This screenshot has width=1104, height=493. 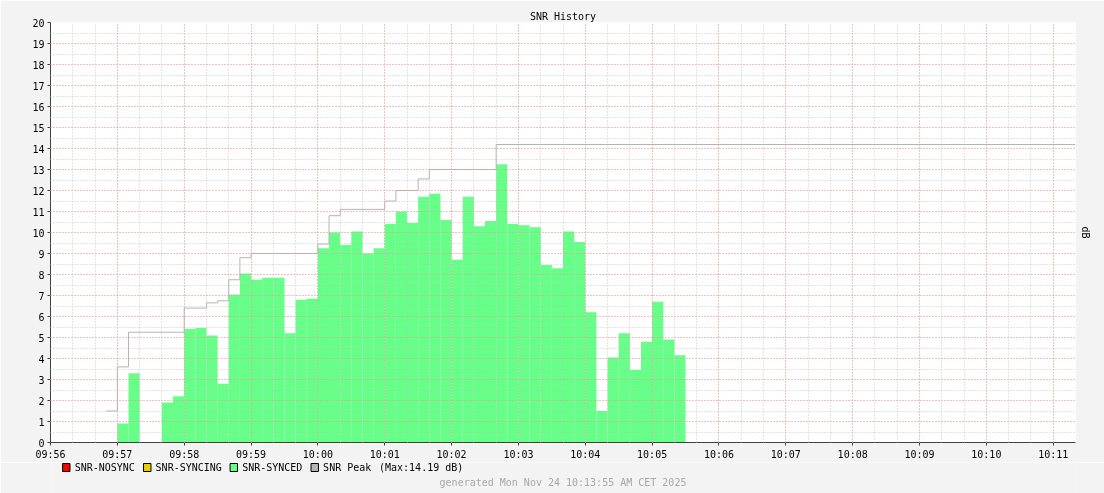 I want to click on x-tick-label: 10:11, so click(x=1053, y=454).